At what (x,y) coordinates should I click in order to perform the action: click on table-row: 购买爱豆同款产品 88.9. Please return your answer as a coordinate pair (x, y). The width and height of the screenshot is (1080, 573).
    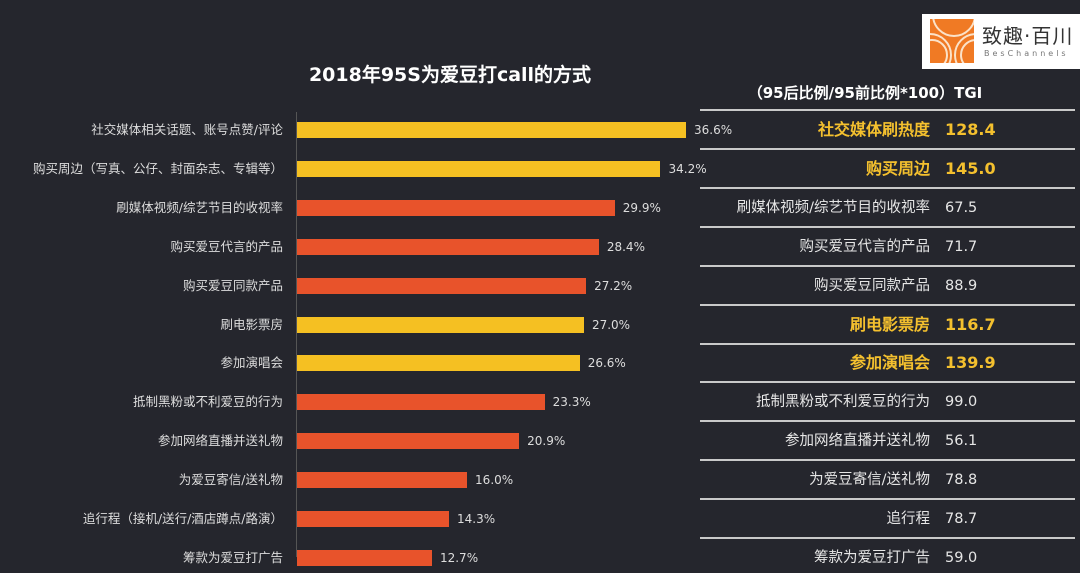
    Looking at the image, I should click on (887, 286).